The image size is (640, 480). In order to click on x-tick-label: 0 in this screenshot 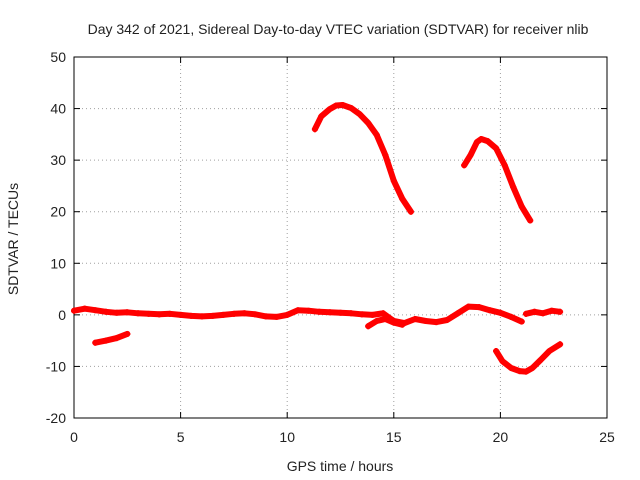, I will do `click(74, 437)`.